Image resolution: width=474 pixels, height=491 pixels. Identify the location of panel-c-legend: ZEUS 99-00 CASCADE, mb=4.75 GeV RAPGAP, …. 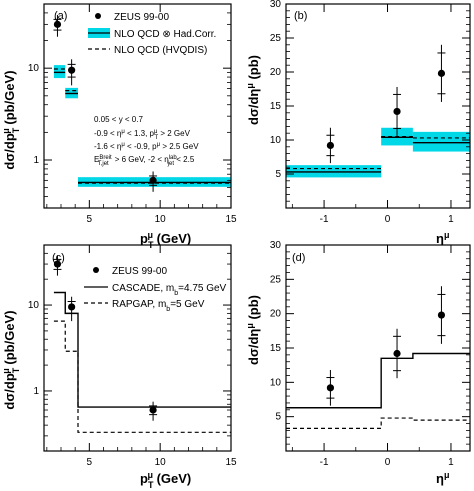
(155, 289).